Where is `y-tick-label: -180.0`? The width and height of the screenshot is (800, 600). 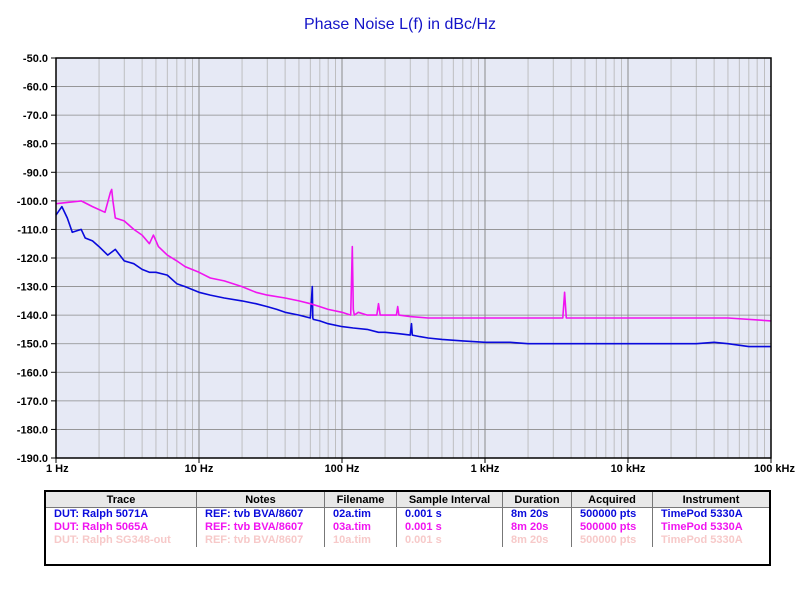
y-tick-label: -180.0 is located at coordinates (32, 430).